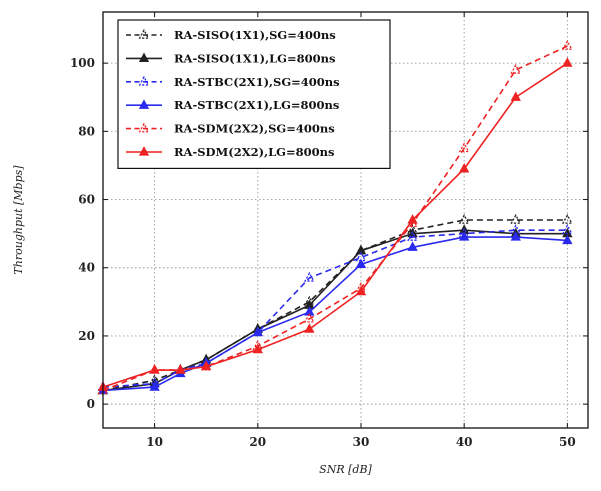 Image resolution: width=601 pixels, height=491 pixels. What do you see at coordinates (257, 442) in the screenshot?
I see `x-tick-label: 20` at bounding box center [257, 442].